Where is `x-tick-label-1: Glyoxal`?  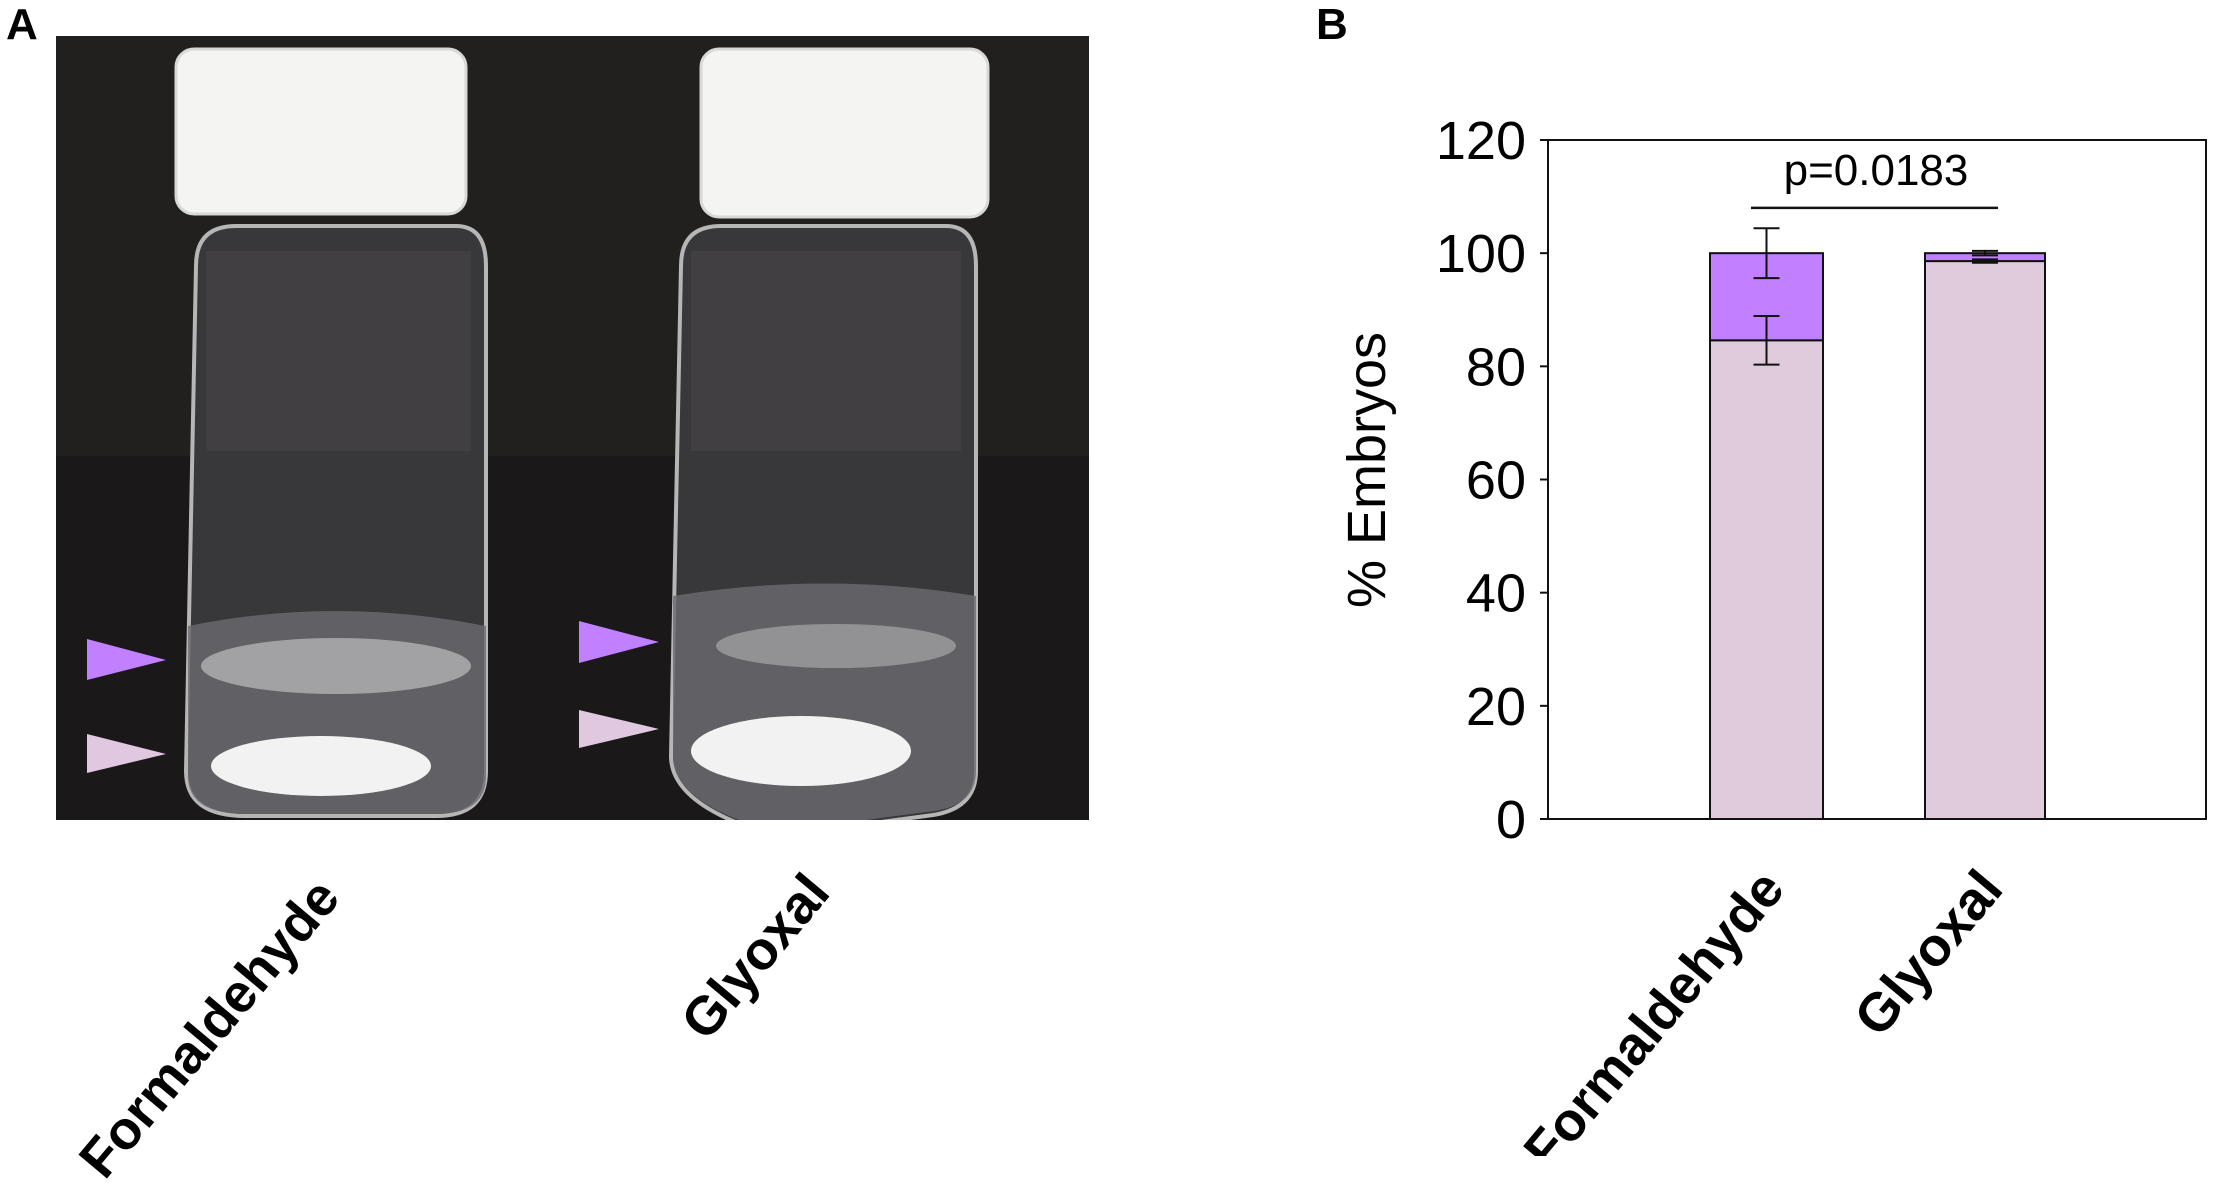
x-tick-label-1: Glyoxal is located at coordinates (1928, 953).